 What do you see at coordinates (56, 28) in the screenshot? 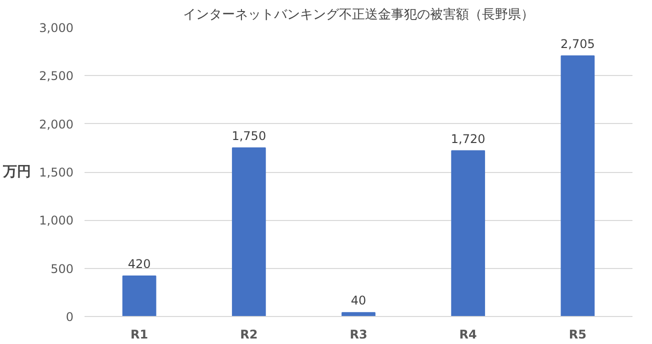
I see `y-tick-label: 3,000` at bounding box center [56, 28].